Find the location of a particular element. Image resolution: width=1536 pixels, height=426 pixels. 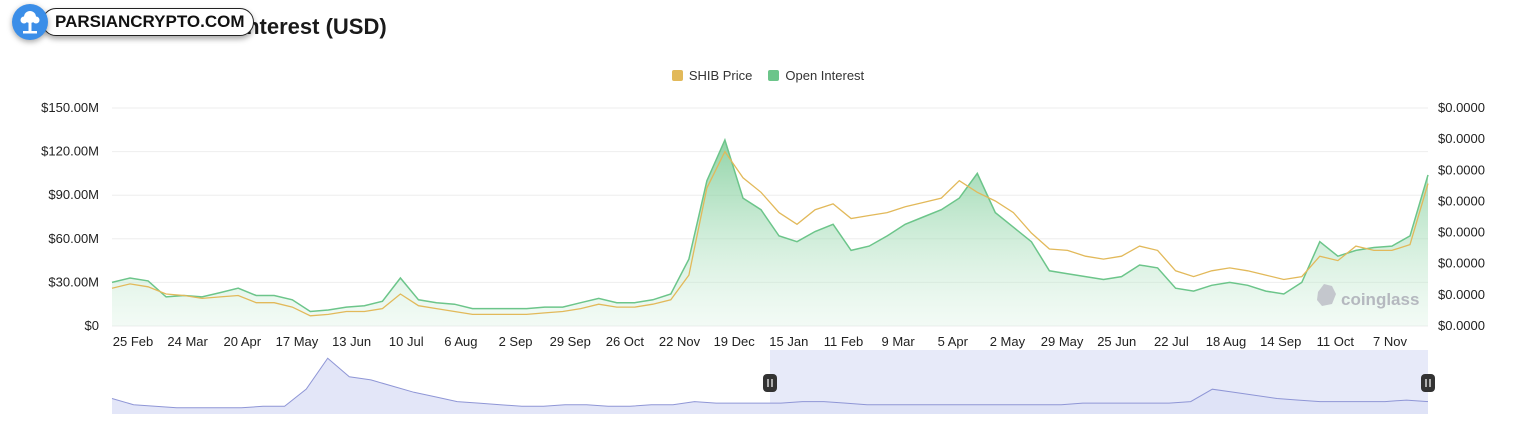

x-tick-label: 6 Aug is located at coordinates (460, 341).